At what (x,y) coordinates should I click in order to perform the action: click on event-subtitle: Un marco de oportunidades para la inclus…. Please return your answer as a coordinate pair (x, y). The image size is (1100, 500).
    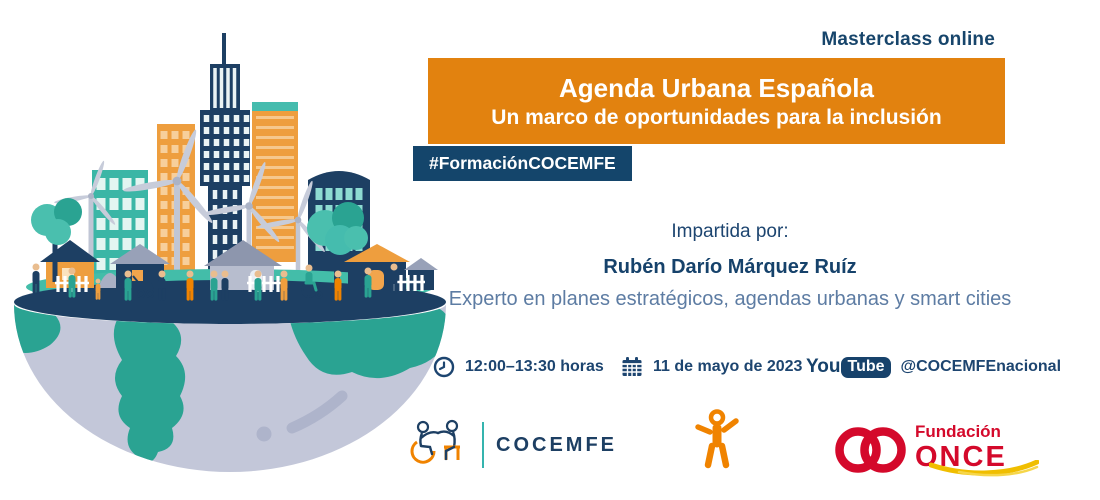
    Looking at the image, I should click on (716, 117).